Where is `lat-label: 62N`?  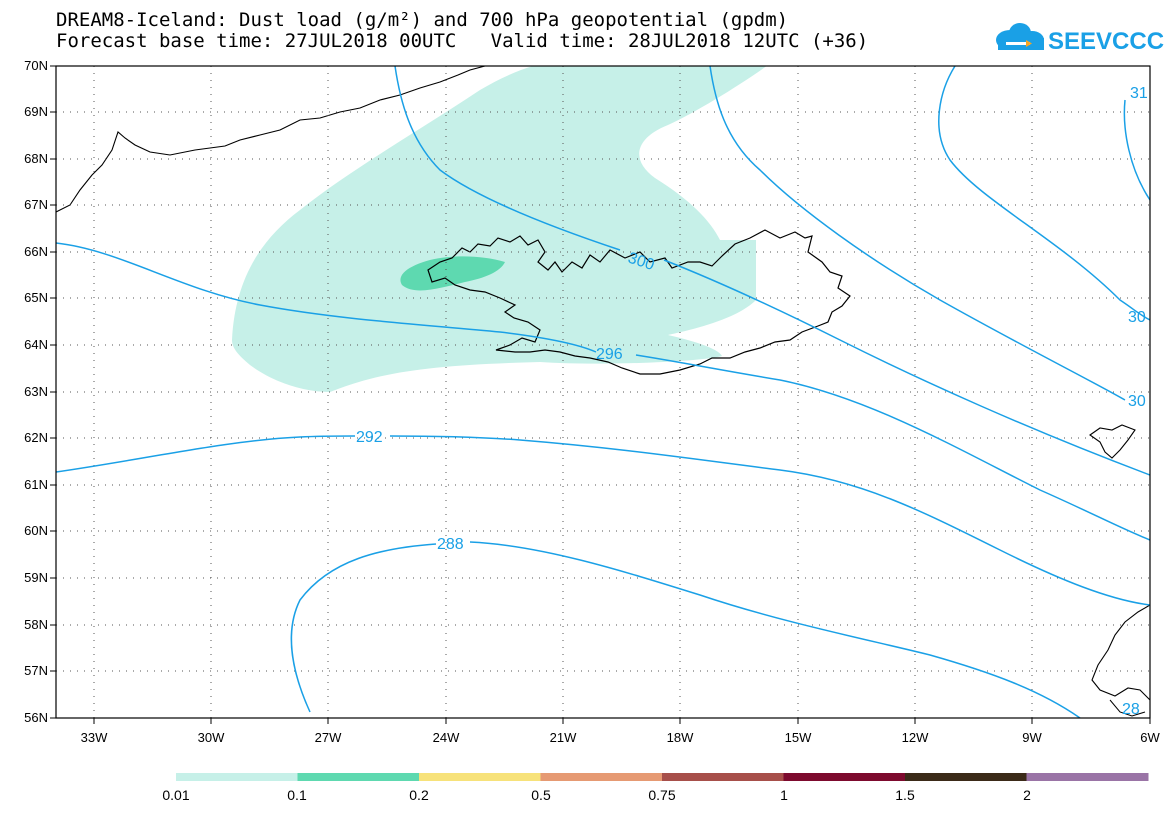
lat-label: 62N is located at coordinates (36, 437).